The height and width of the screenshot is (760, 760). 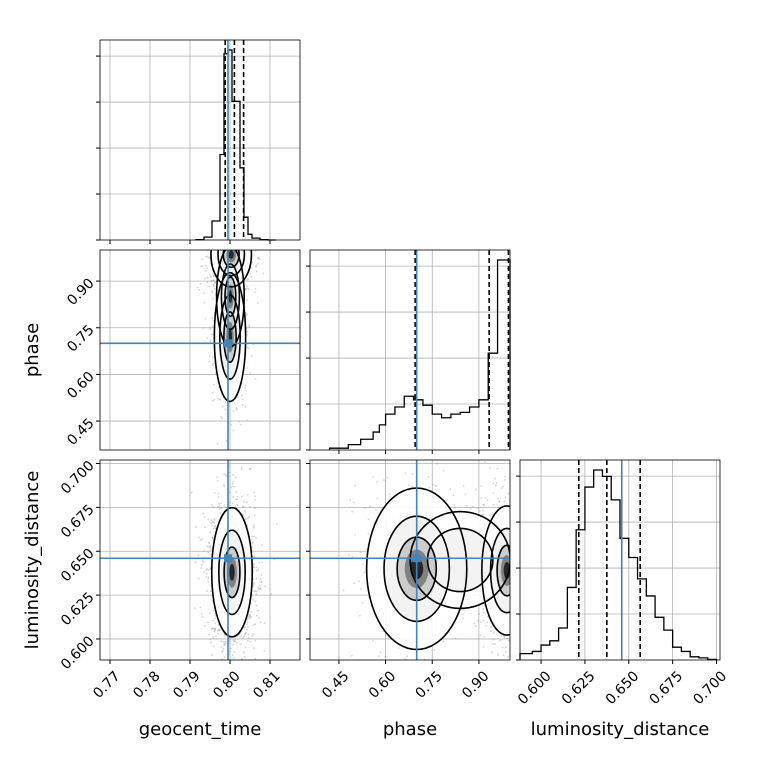 What do you see at coordinates (382, 684) in the screenshot?
I see `x-tick-label-phase: 0.60` at bounding box center [382, 684].